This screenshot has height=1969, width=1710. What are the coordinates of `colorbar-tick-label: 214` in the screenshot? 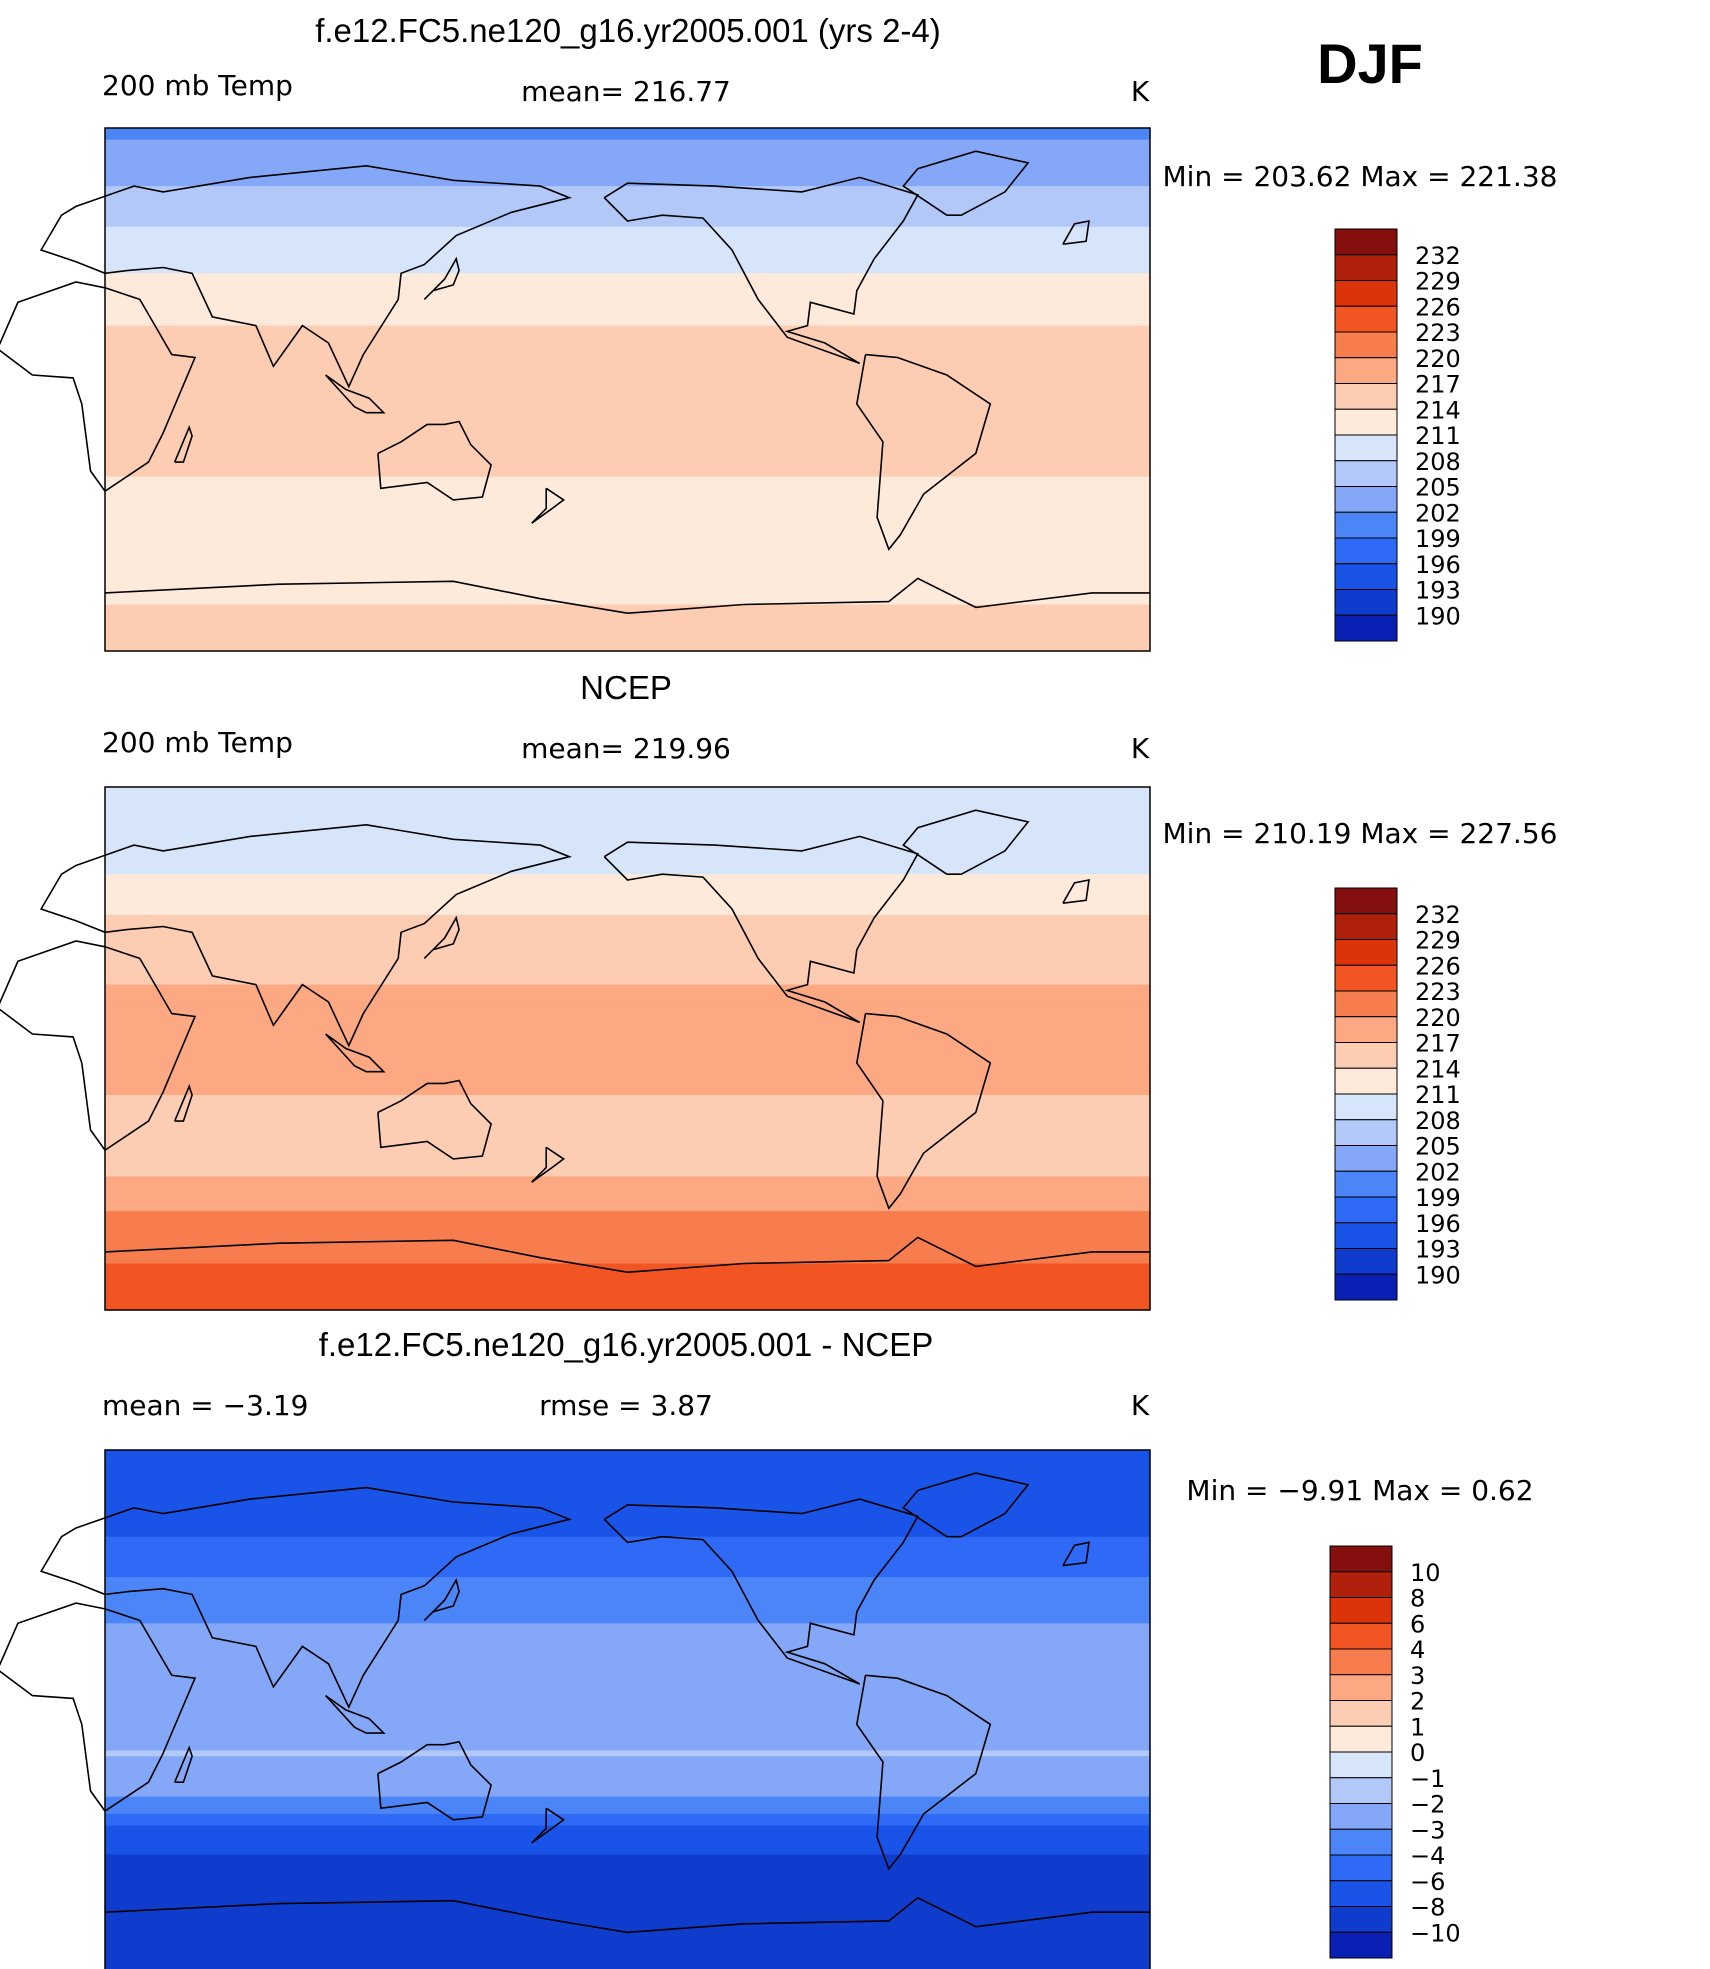 It's located at (1438, 1069).